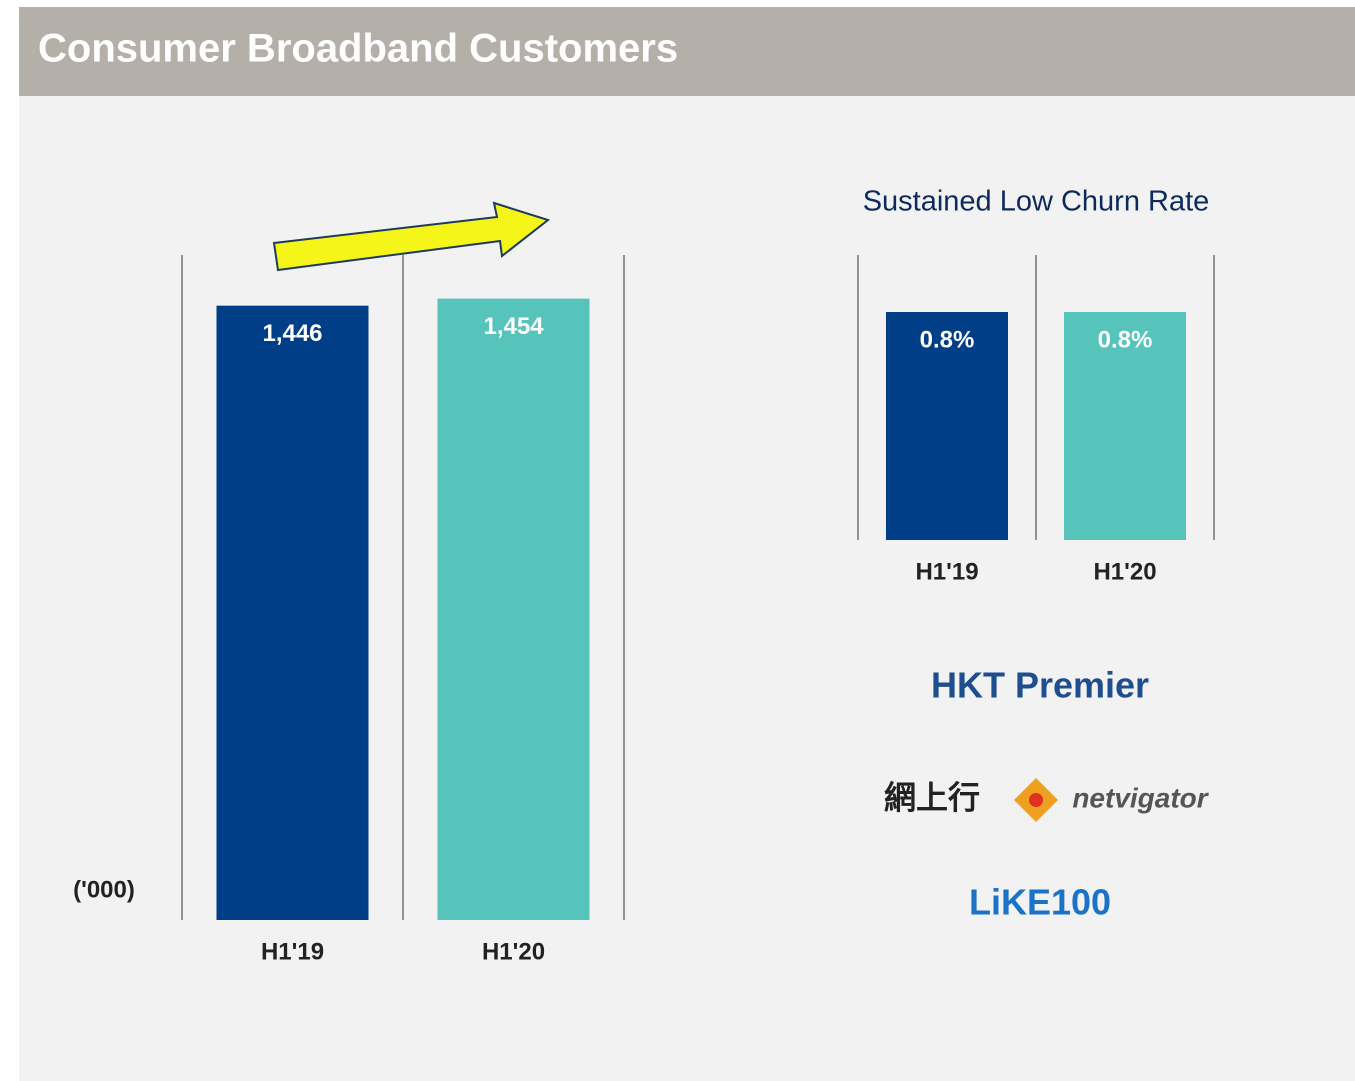  What do you see at coordinates (932, 797) in the screenshot?
I see `logo-chinese: 網上行` at bounding box center [932, 797].